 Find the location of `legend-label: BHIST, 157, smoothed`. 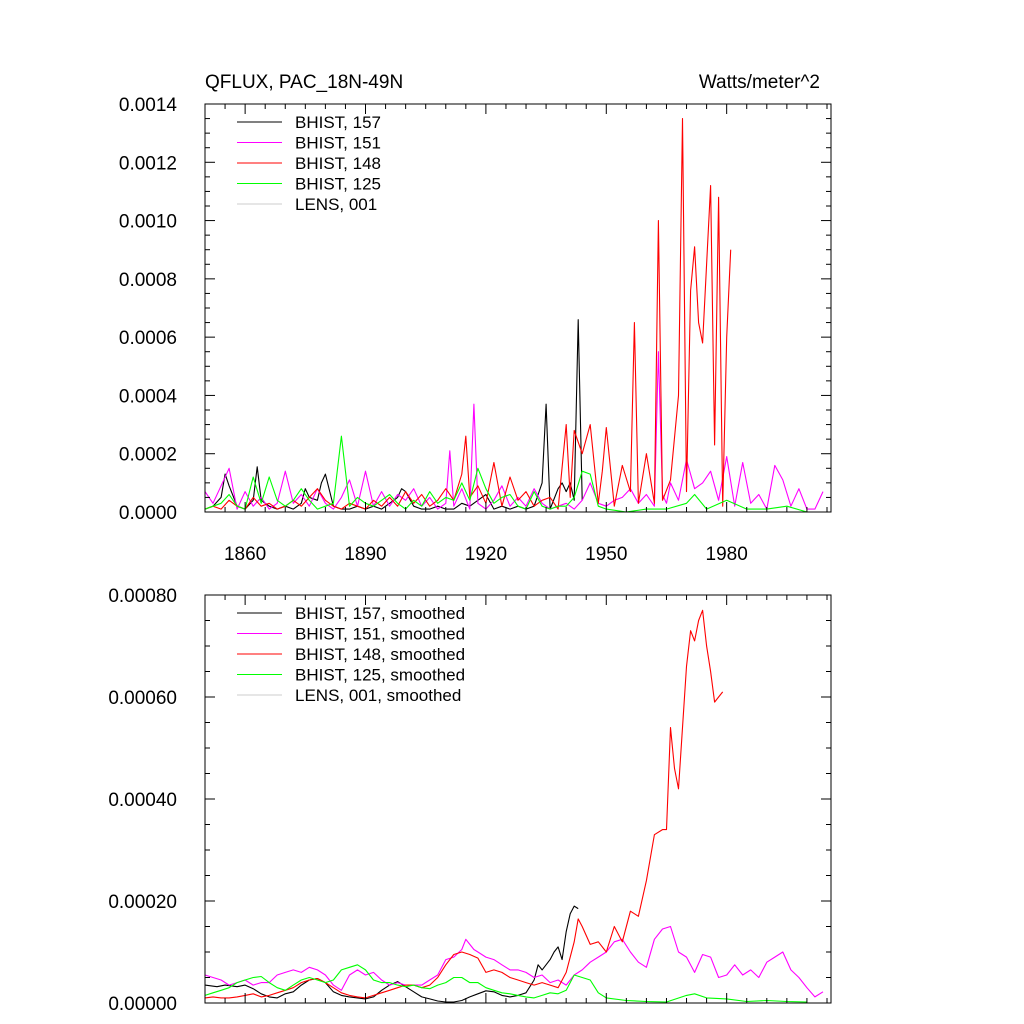

legend-label: BHIST, 157, smoothed is located at coordinates (380, 613).